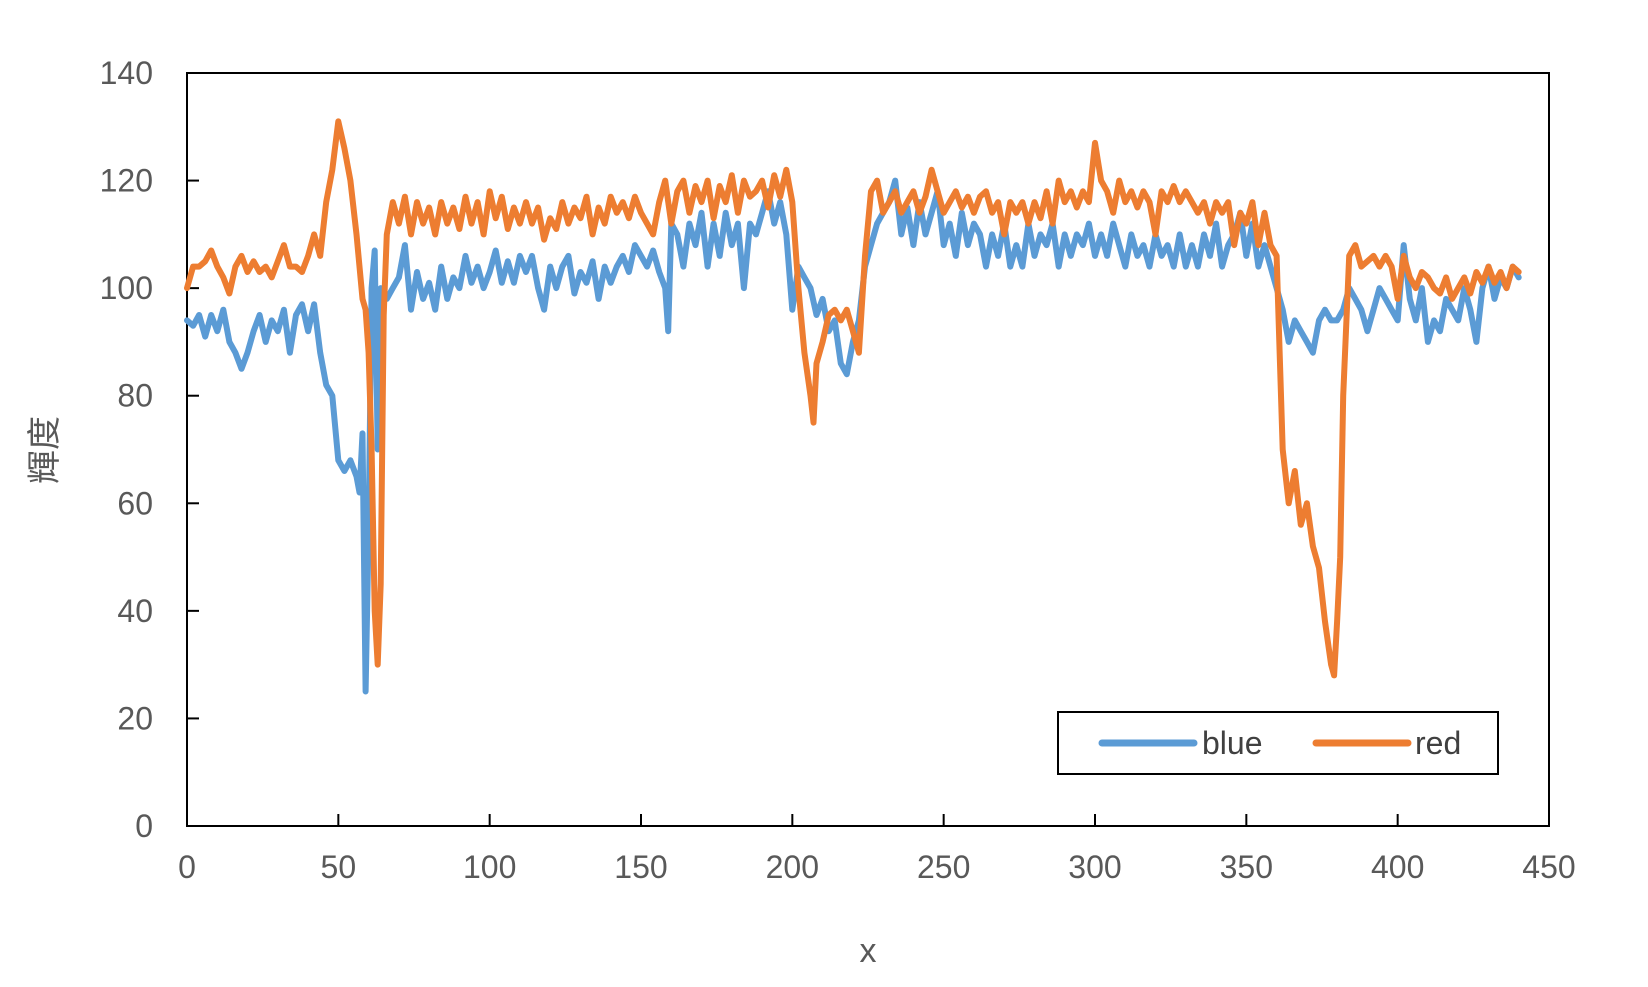 The image size is (1648, 987). What do you see at coordinates (1548, 867) in the screenshot?
I see `x-tick-label: 450` at bounding box center [1548, 867].